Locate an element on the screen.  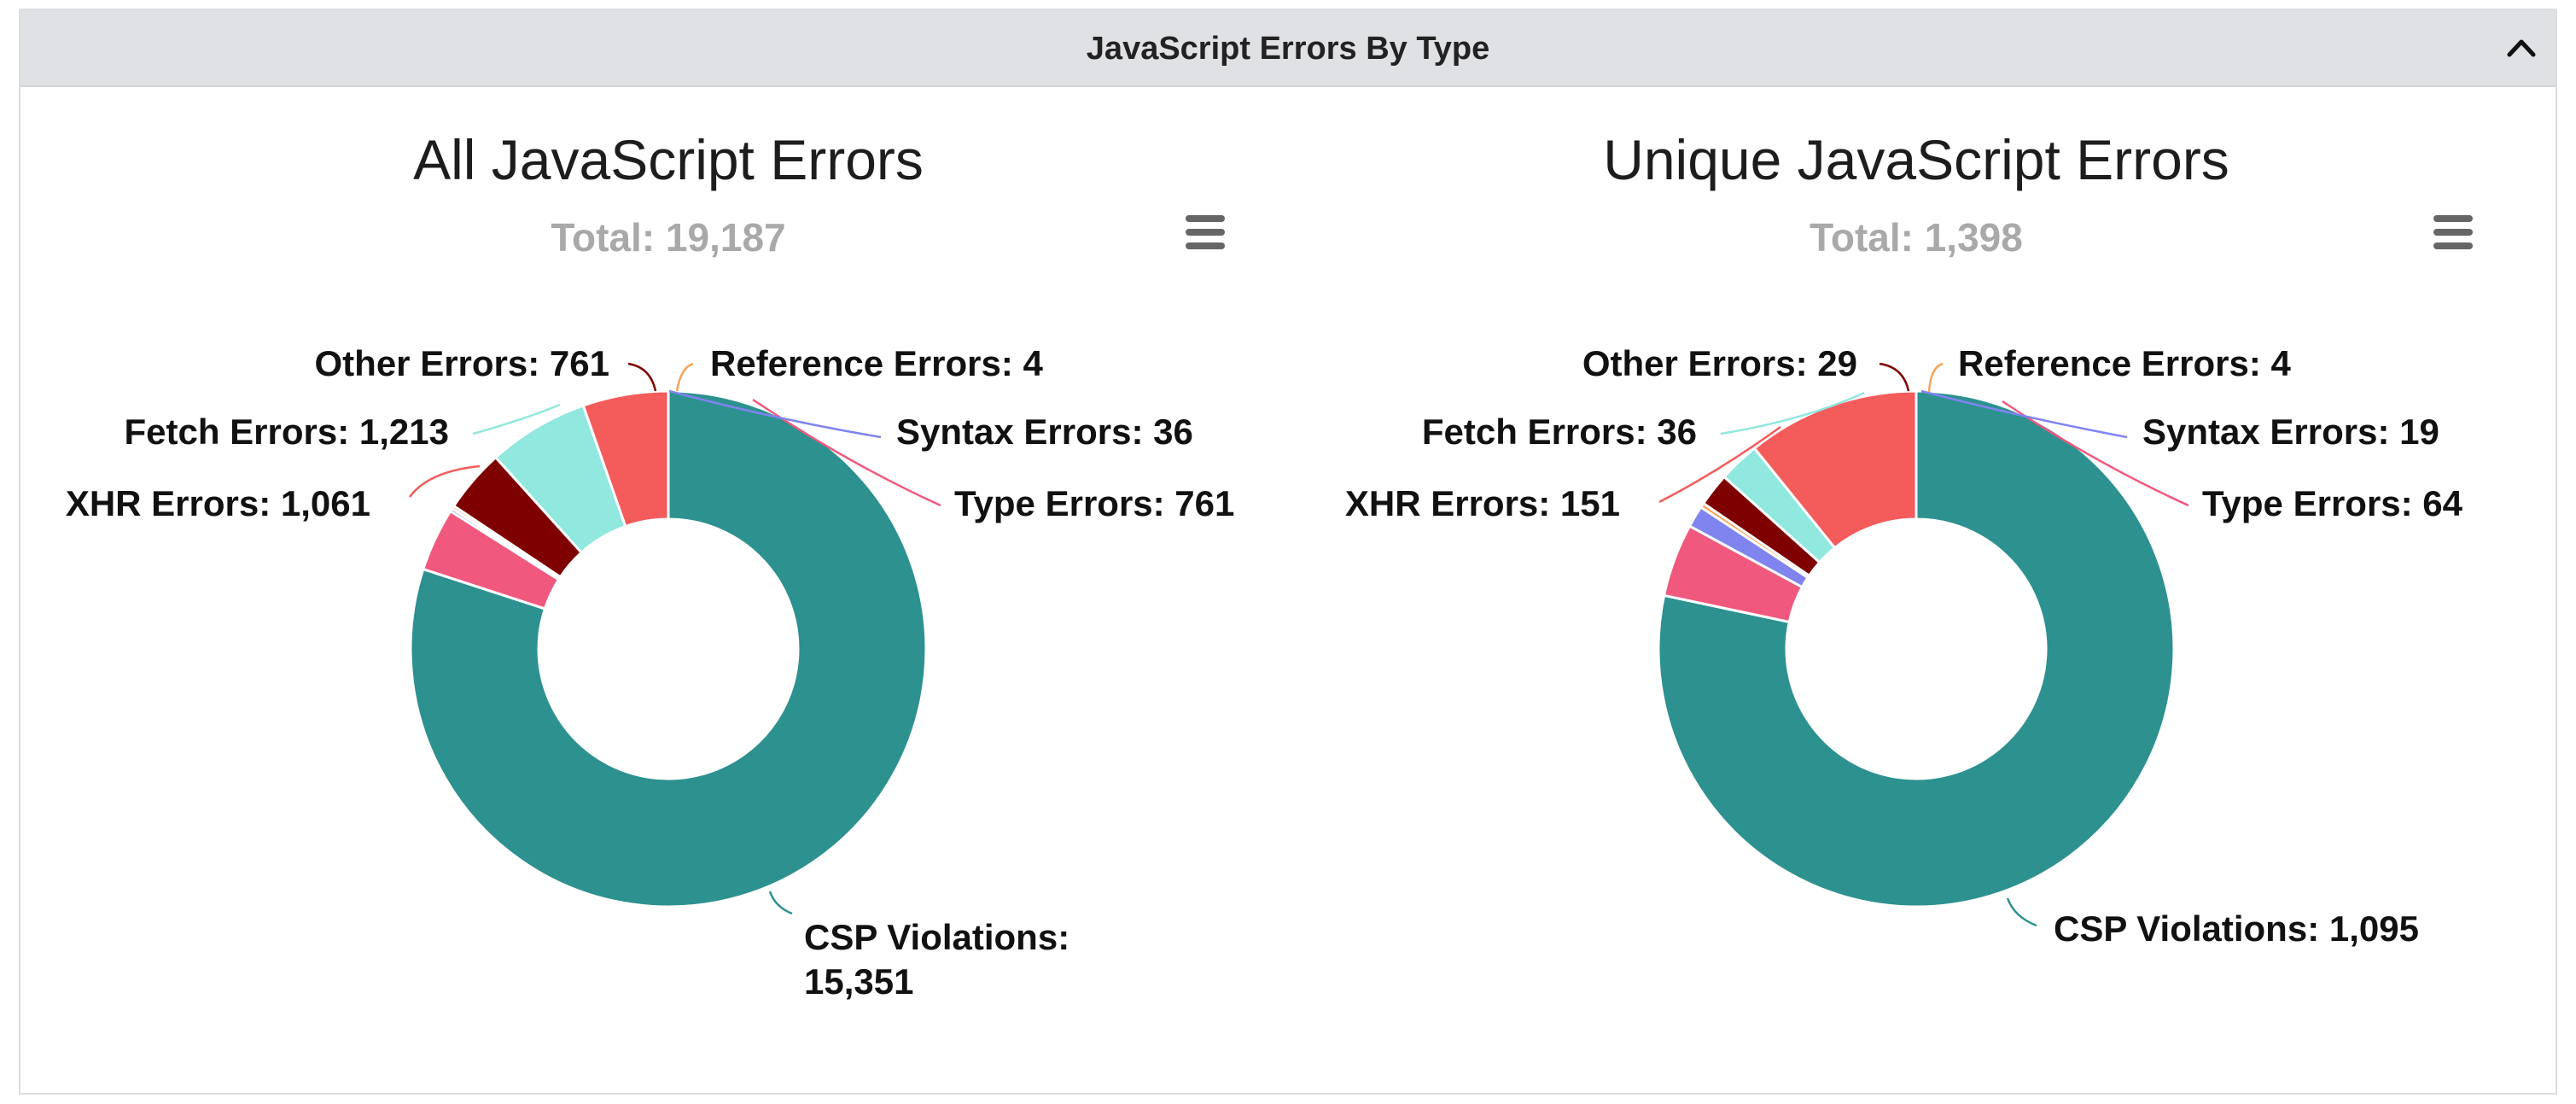
data-label-csp-violations: CSP Violations: 15,351 is located at coordinates (936, 959).